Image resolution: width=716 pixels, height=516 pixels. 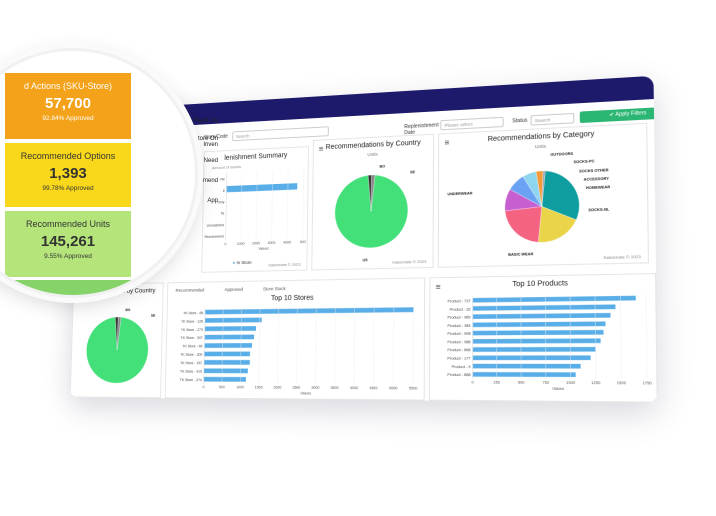 I want to click on y-tick-label: TK Store - 415, so click(x=191, y=372).